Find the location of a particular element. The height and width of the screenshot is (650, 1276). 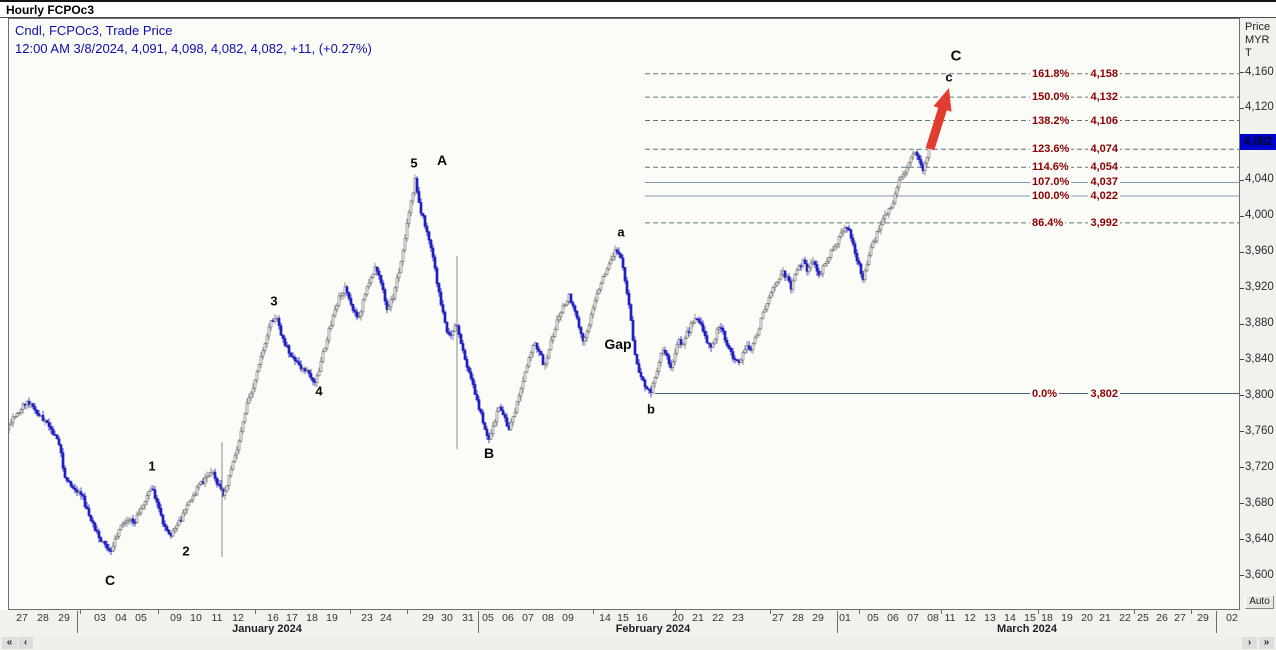

auto-scale-button: Auto is located at coordinates (1259, 602).